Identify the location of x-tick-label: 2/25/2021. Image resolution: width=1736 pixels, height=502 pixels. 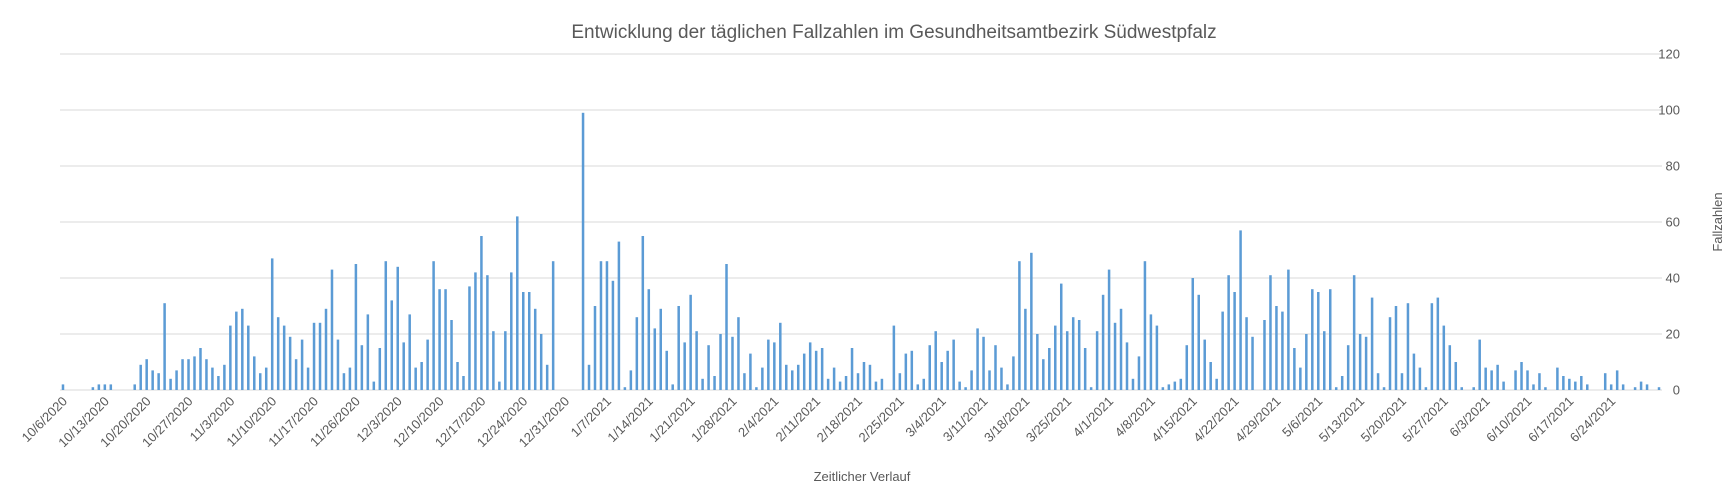
(881, 420).